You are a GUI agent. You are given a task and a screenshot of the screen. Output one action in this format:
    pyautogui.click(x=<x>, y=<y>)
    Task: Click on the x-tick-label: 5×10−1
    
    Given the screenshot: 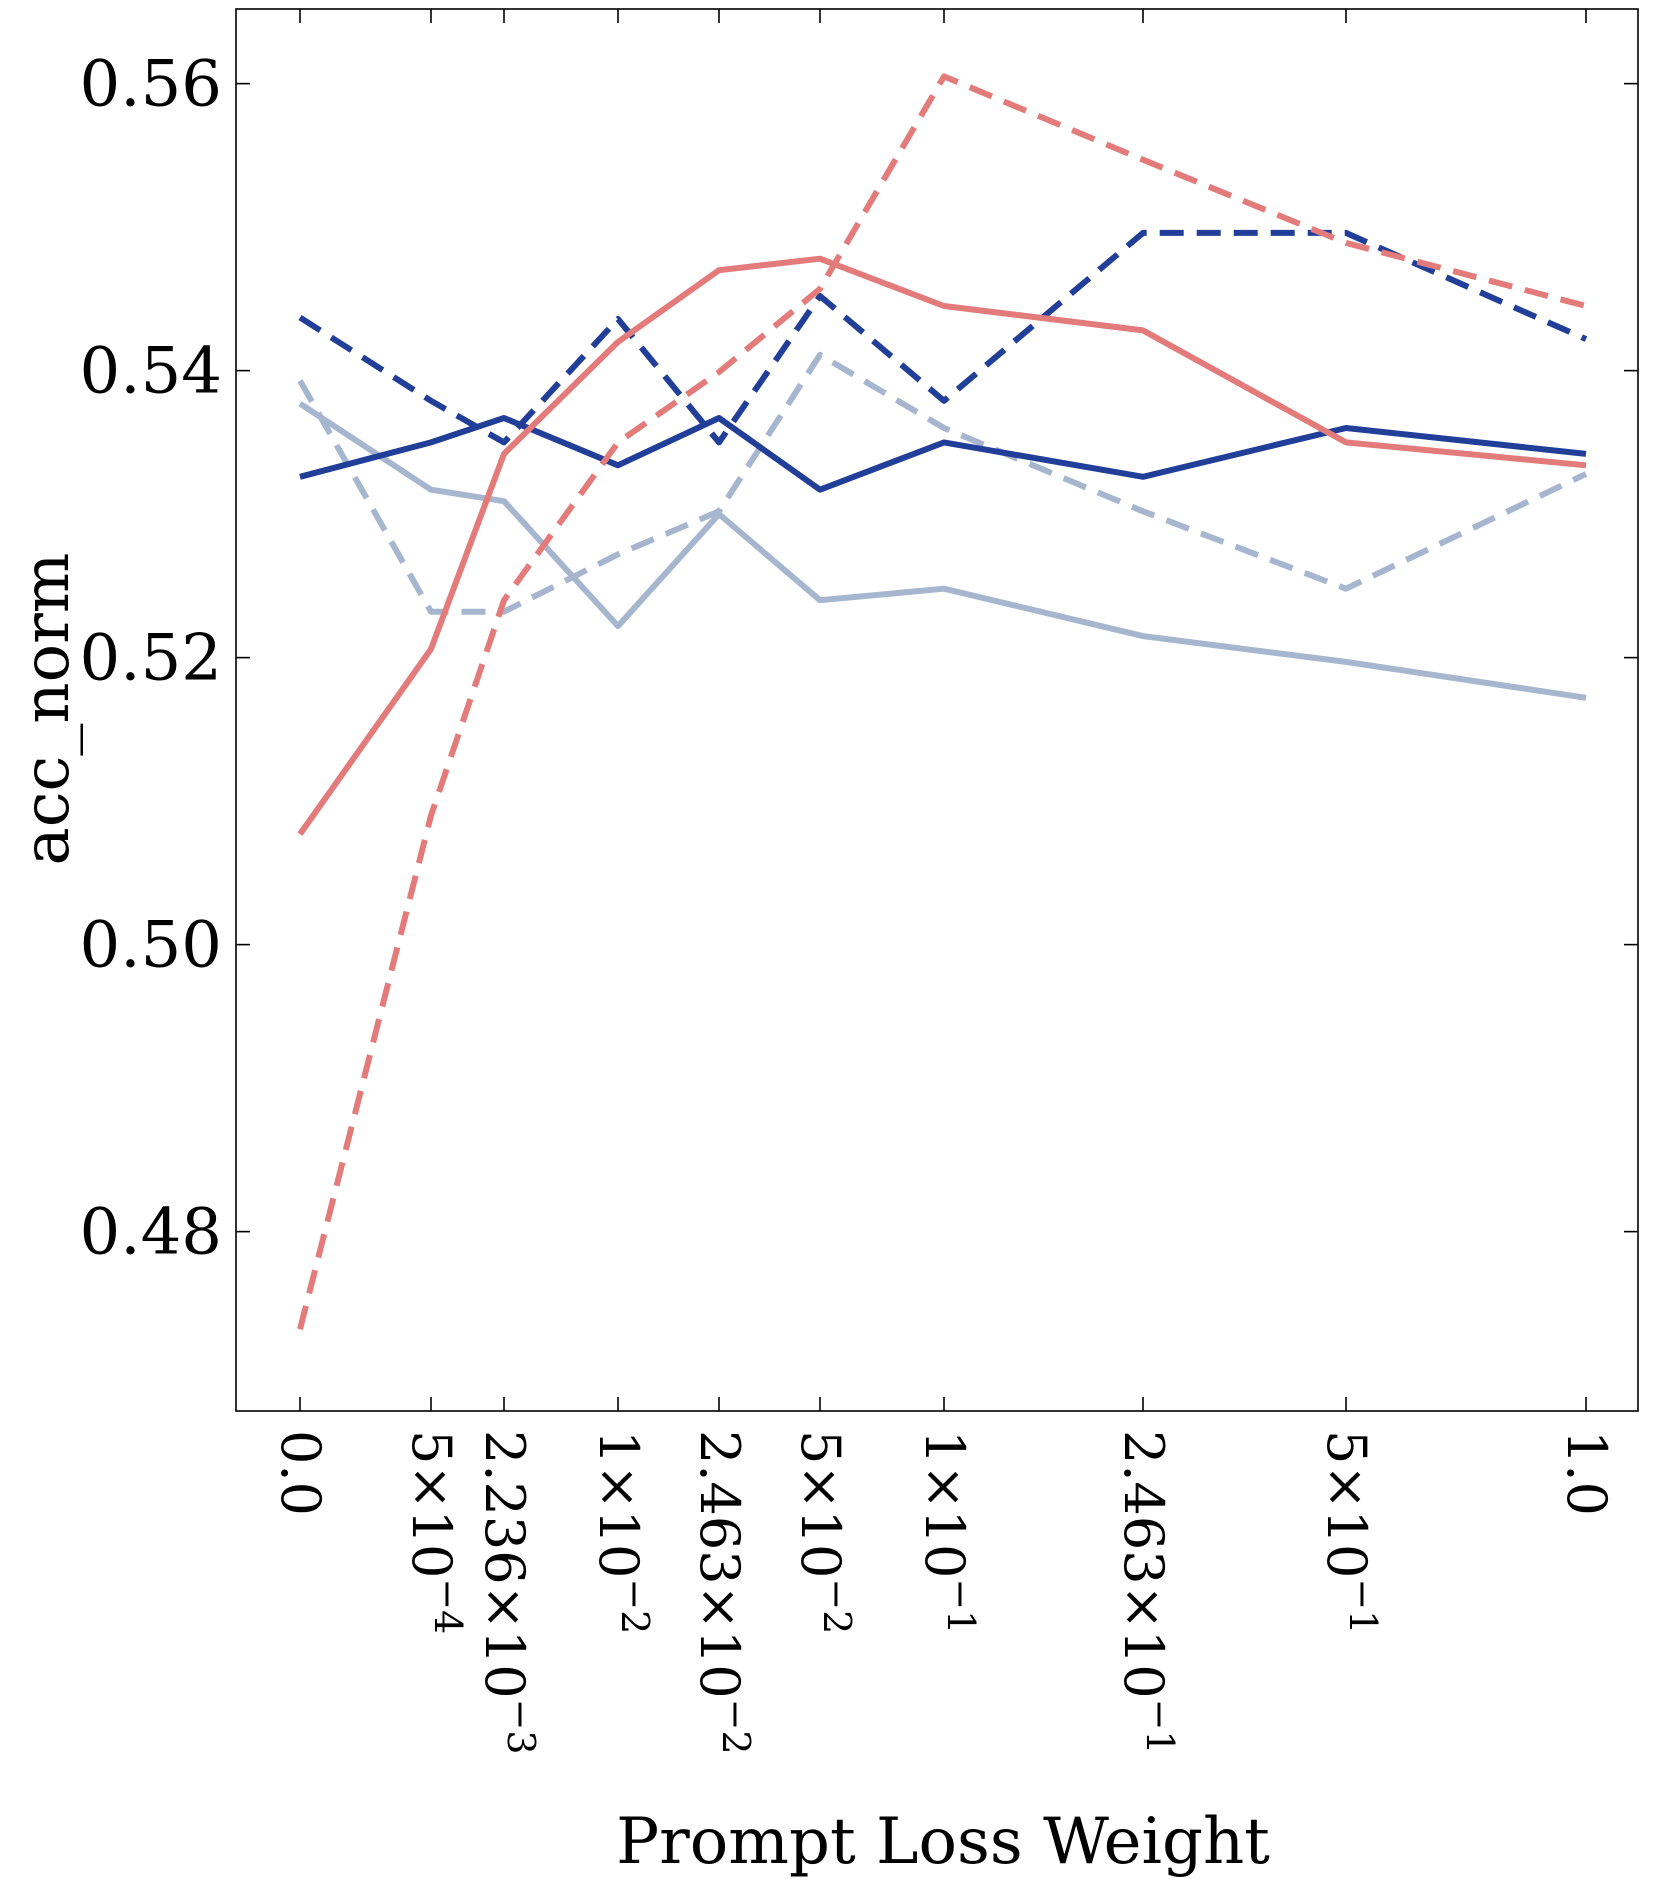 What is the action you would take?
    pyautogui.click(x=1350, y=1532)
    